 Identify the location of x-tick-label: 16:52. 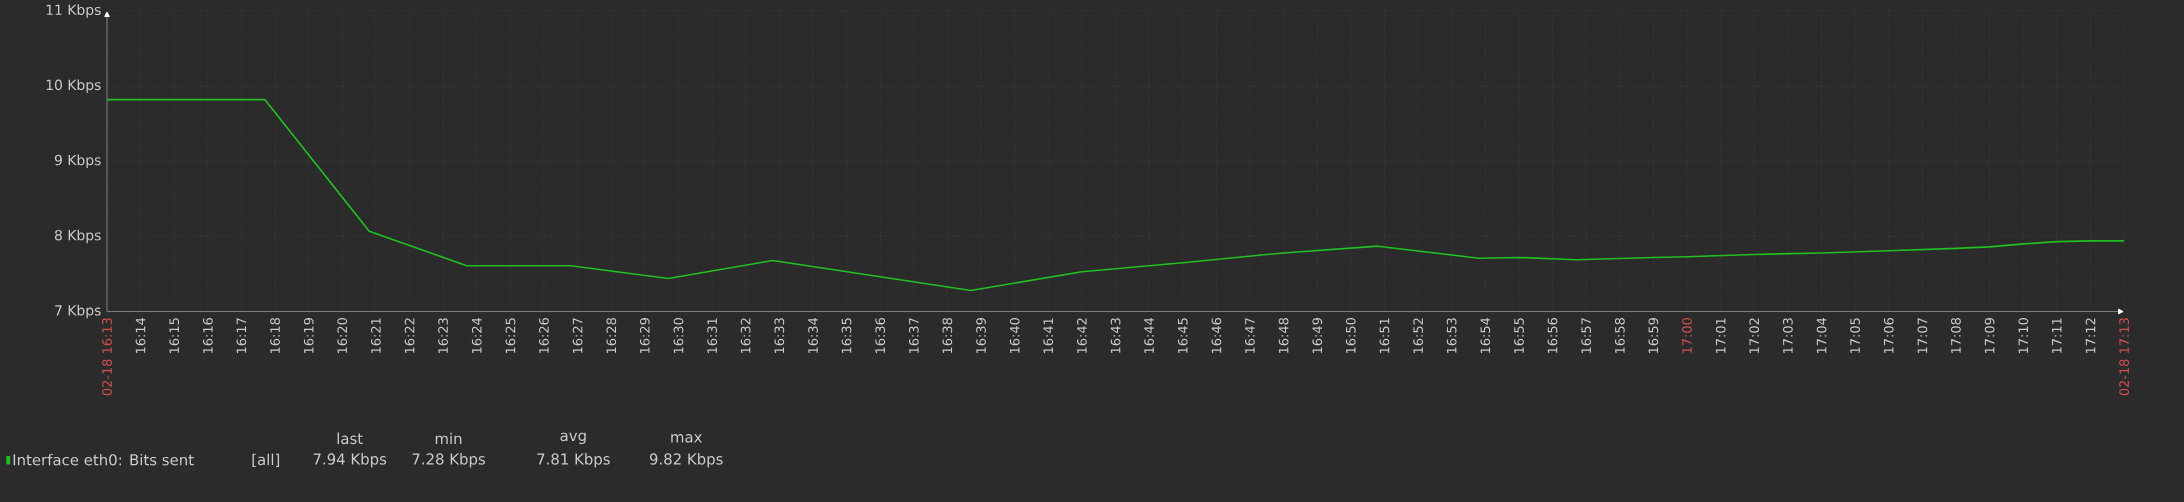
(1418, 335).